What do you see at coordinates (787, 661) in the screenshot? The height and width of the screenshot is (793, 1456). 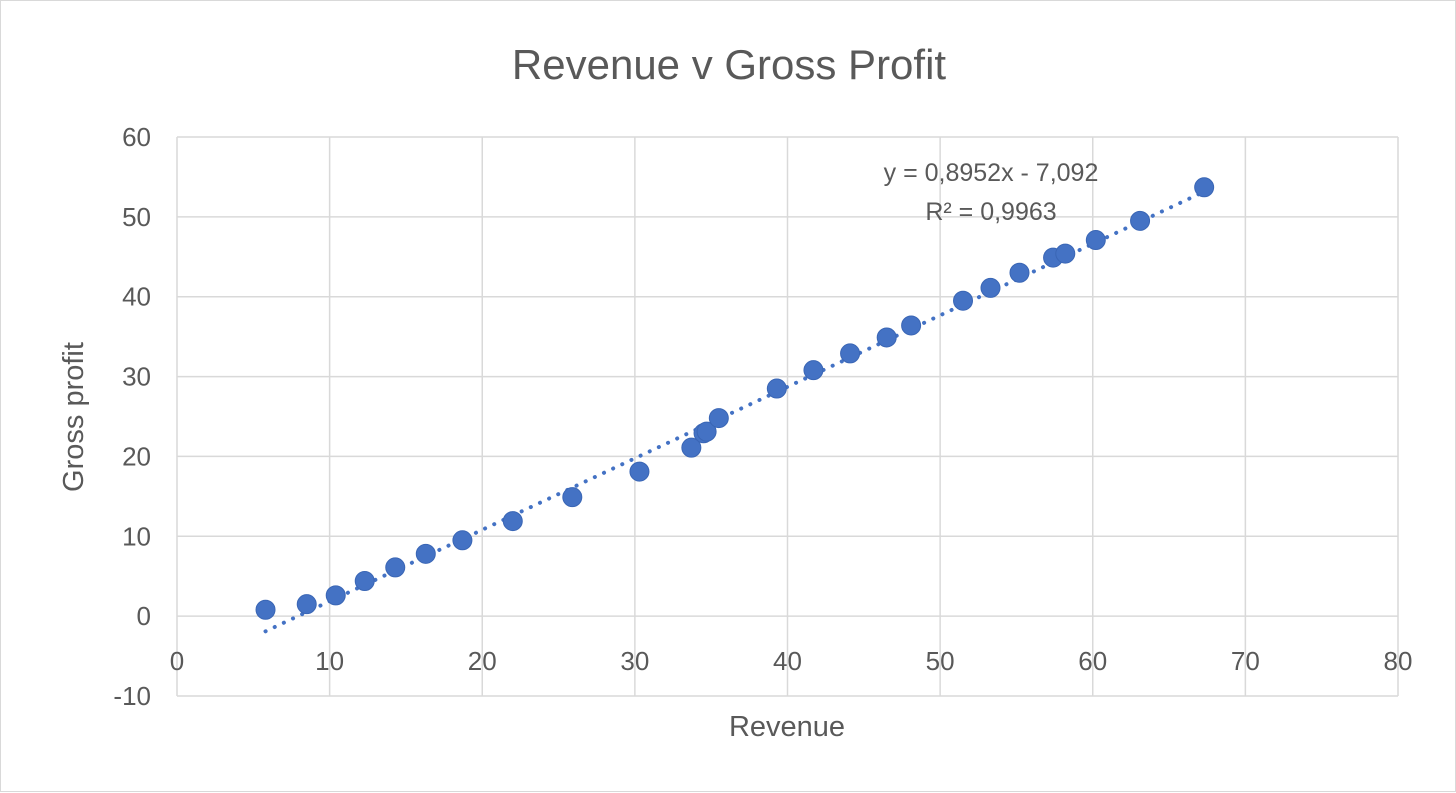 I see `x-tick-label: 40` at bounding box center [787, 661].